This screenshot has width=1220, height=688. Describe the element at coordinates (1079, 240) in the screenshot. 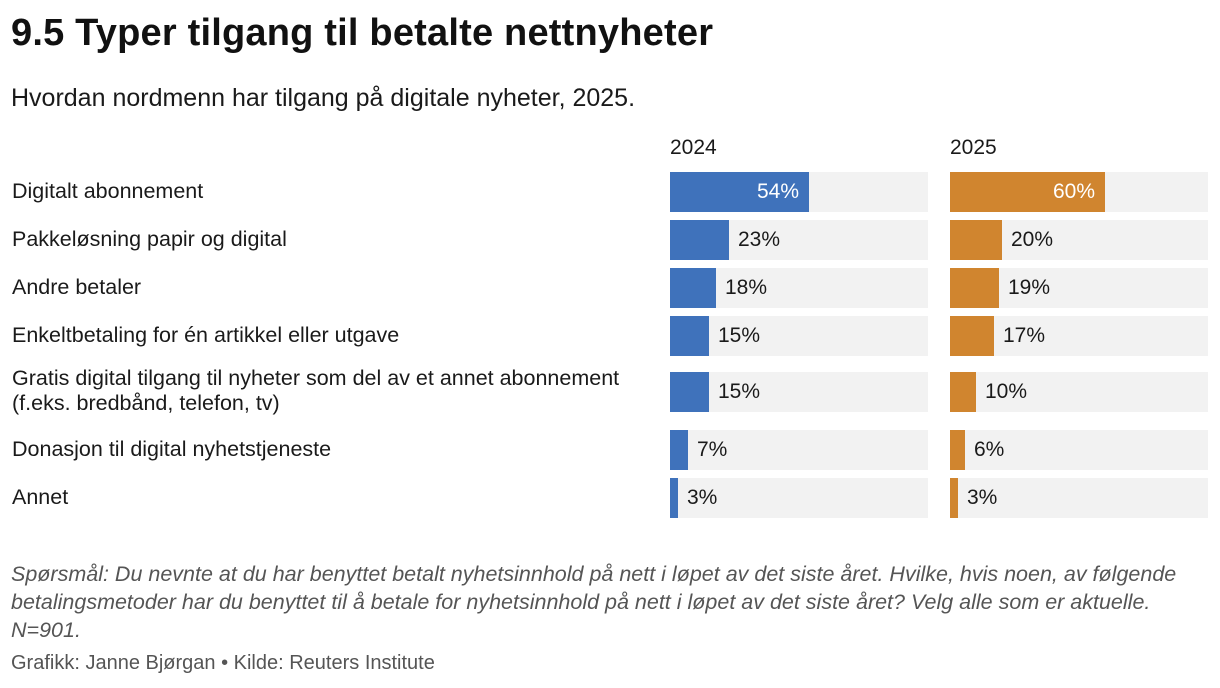

I see `bar-track-2025: 20%` at that location.